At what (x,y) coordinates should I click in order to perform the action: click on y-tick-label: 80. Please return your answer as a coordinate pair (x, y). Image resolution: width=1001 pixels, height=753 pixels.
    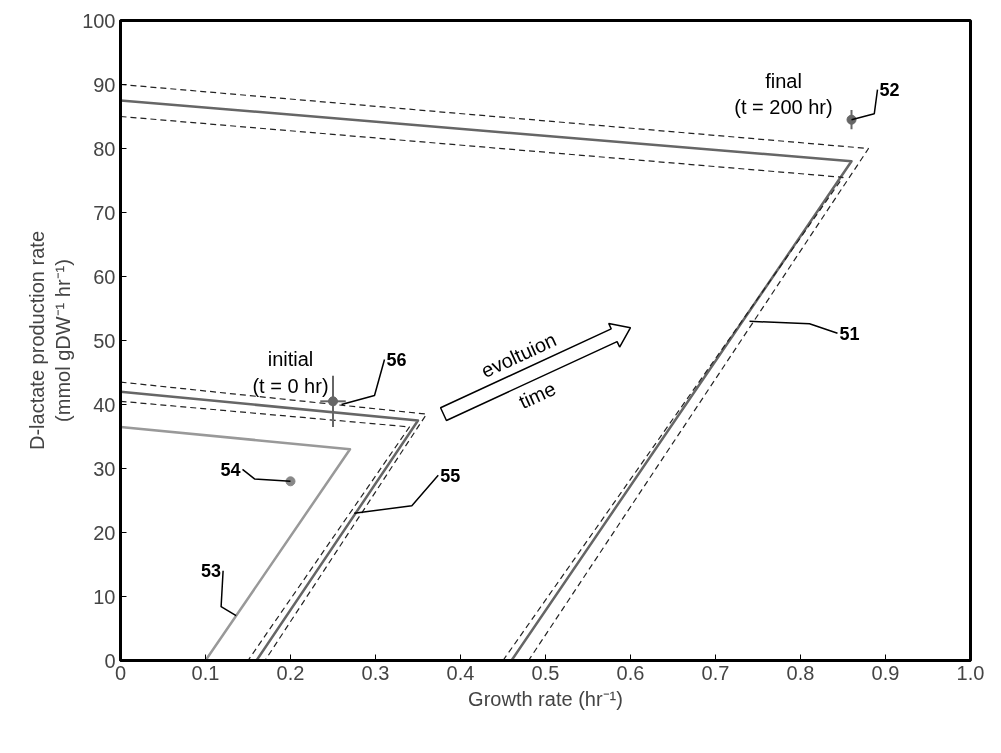
    Looking at the image, I should click on (104, 148).